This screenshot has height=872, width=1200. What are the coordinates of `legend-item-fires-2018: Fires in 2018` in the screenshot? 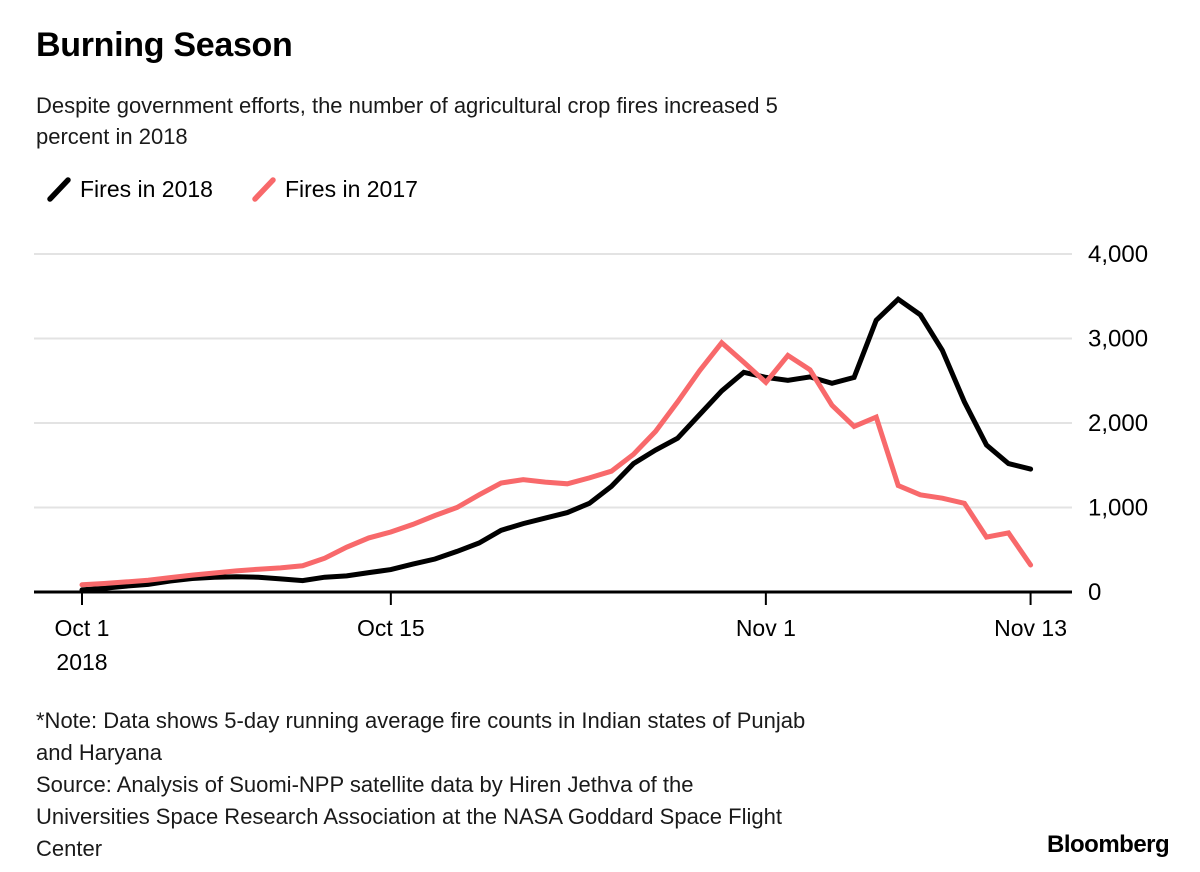 It's located at (129, 189).